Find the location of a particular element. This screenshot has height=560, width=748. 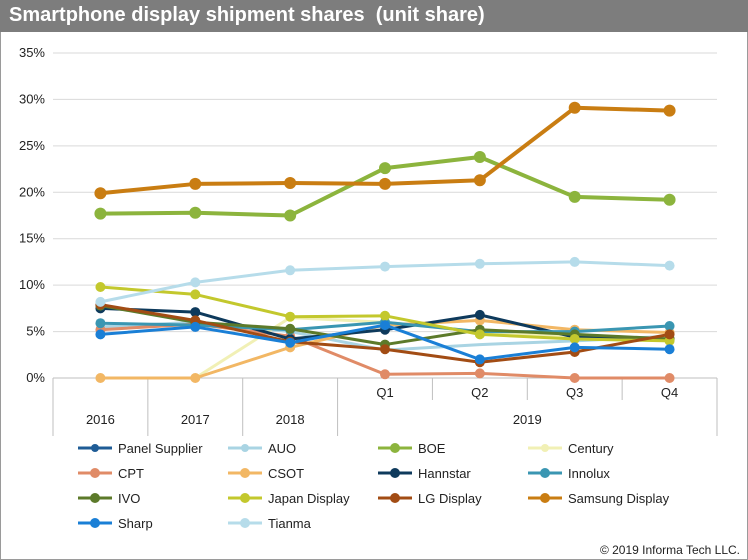

legend-label: Panel Supplier is located at coordinates (160, 448).